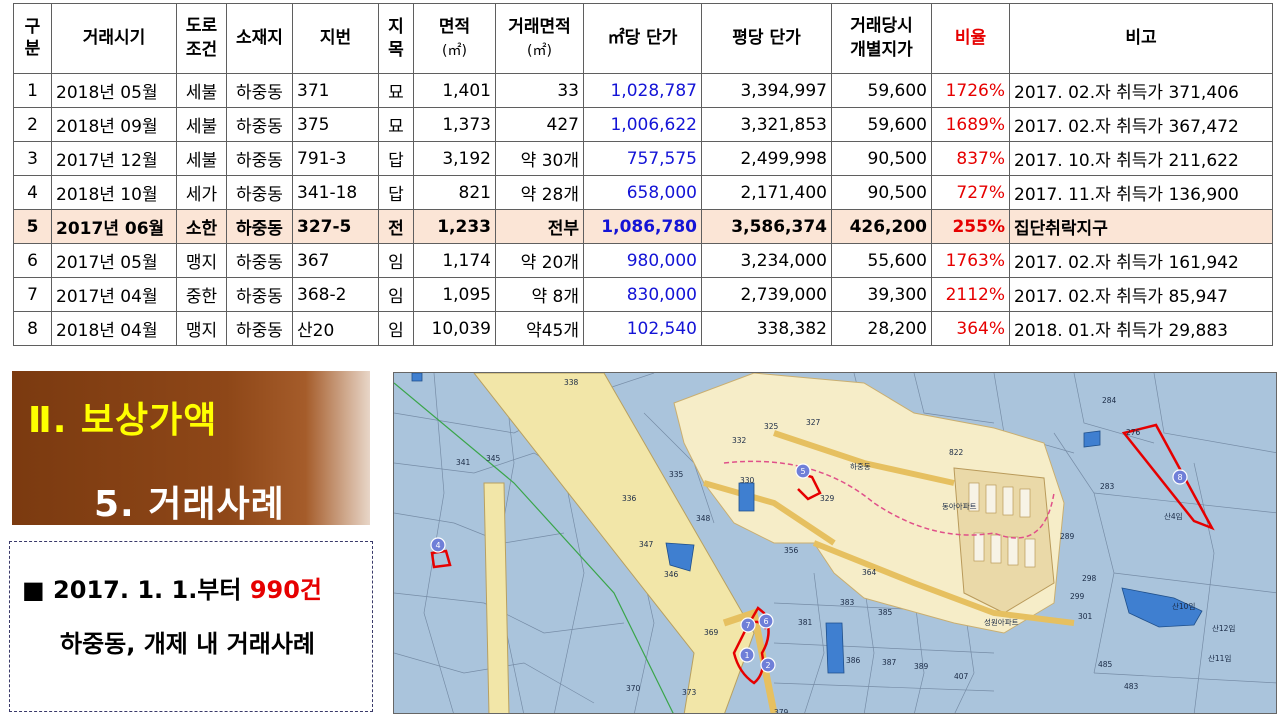 Image resolution: width=1280 pixels, height=720 pixels. Describe the element at coordinates (189, 504) in the screenshot. I see `section-subtitle: 5. 거래사례` at that location.